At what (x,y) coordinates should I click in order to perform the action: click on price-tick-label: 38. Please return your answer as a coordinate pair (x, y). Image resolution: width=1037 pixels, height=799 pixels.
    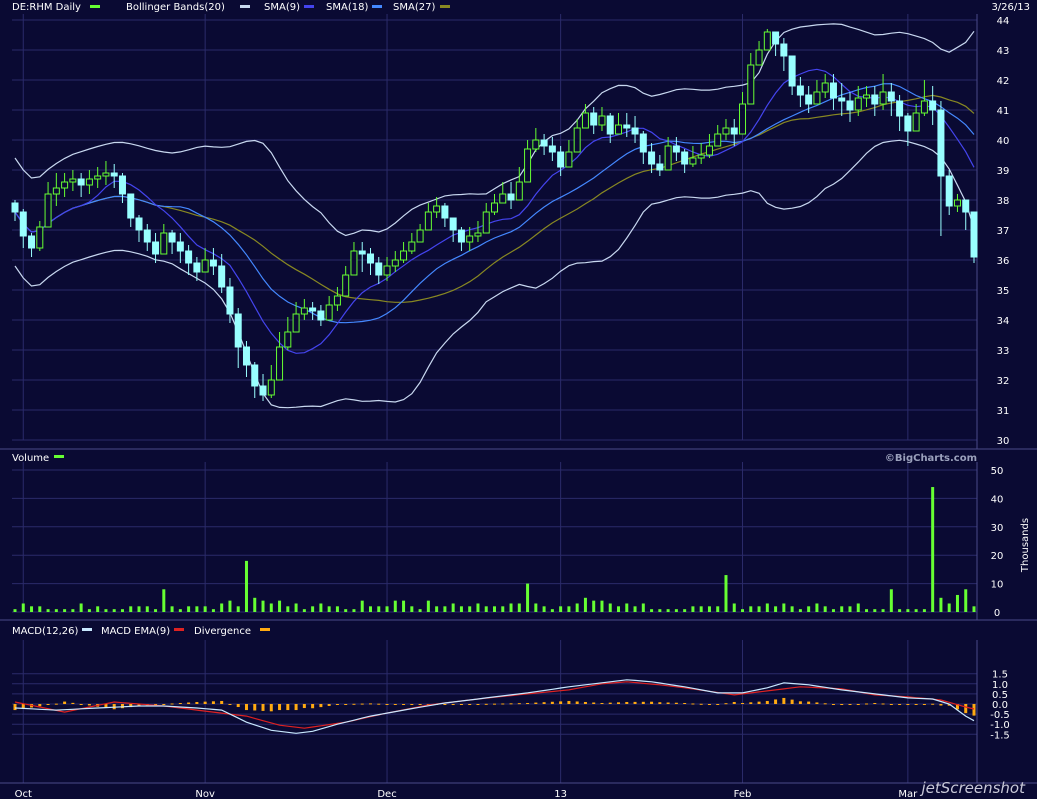
    Looking at the image, I should click on (1003, 201).